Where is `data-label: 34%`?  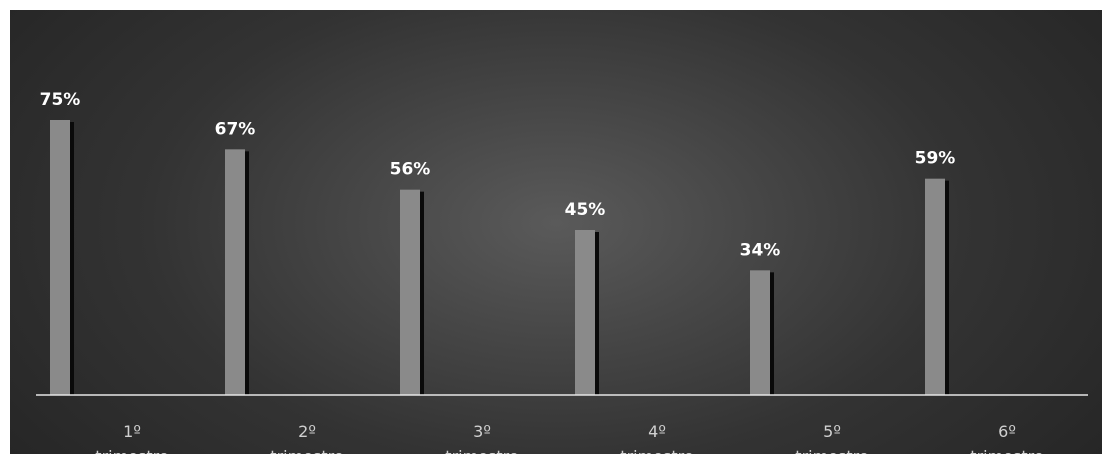 data-label: 34% is located at coordinates (760, 250).